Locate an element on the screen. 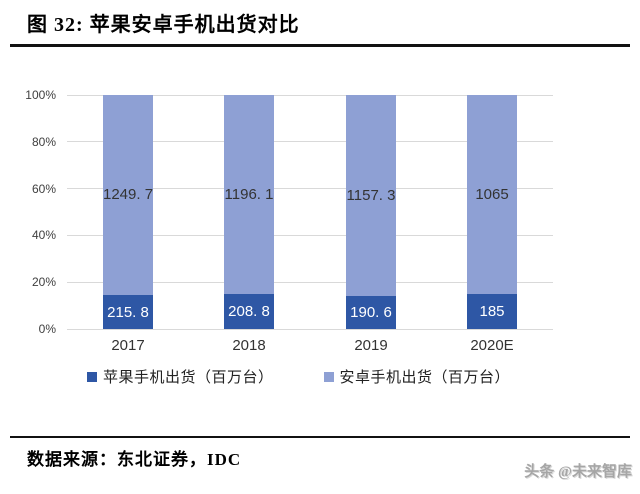 The width and height of the screenshot is (640, 494). footer-divider is located at coordinates (320, 437).